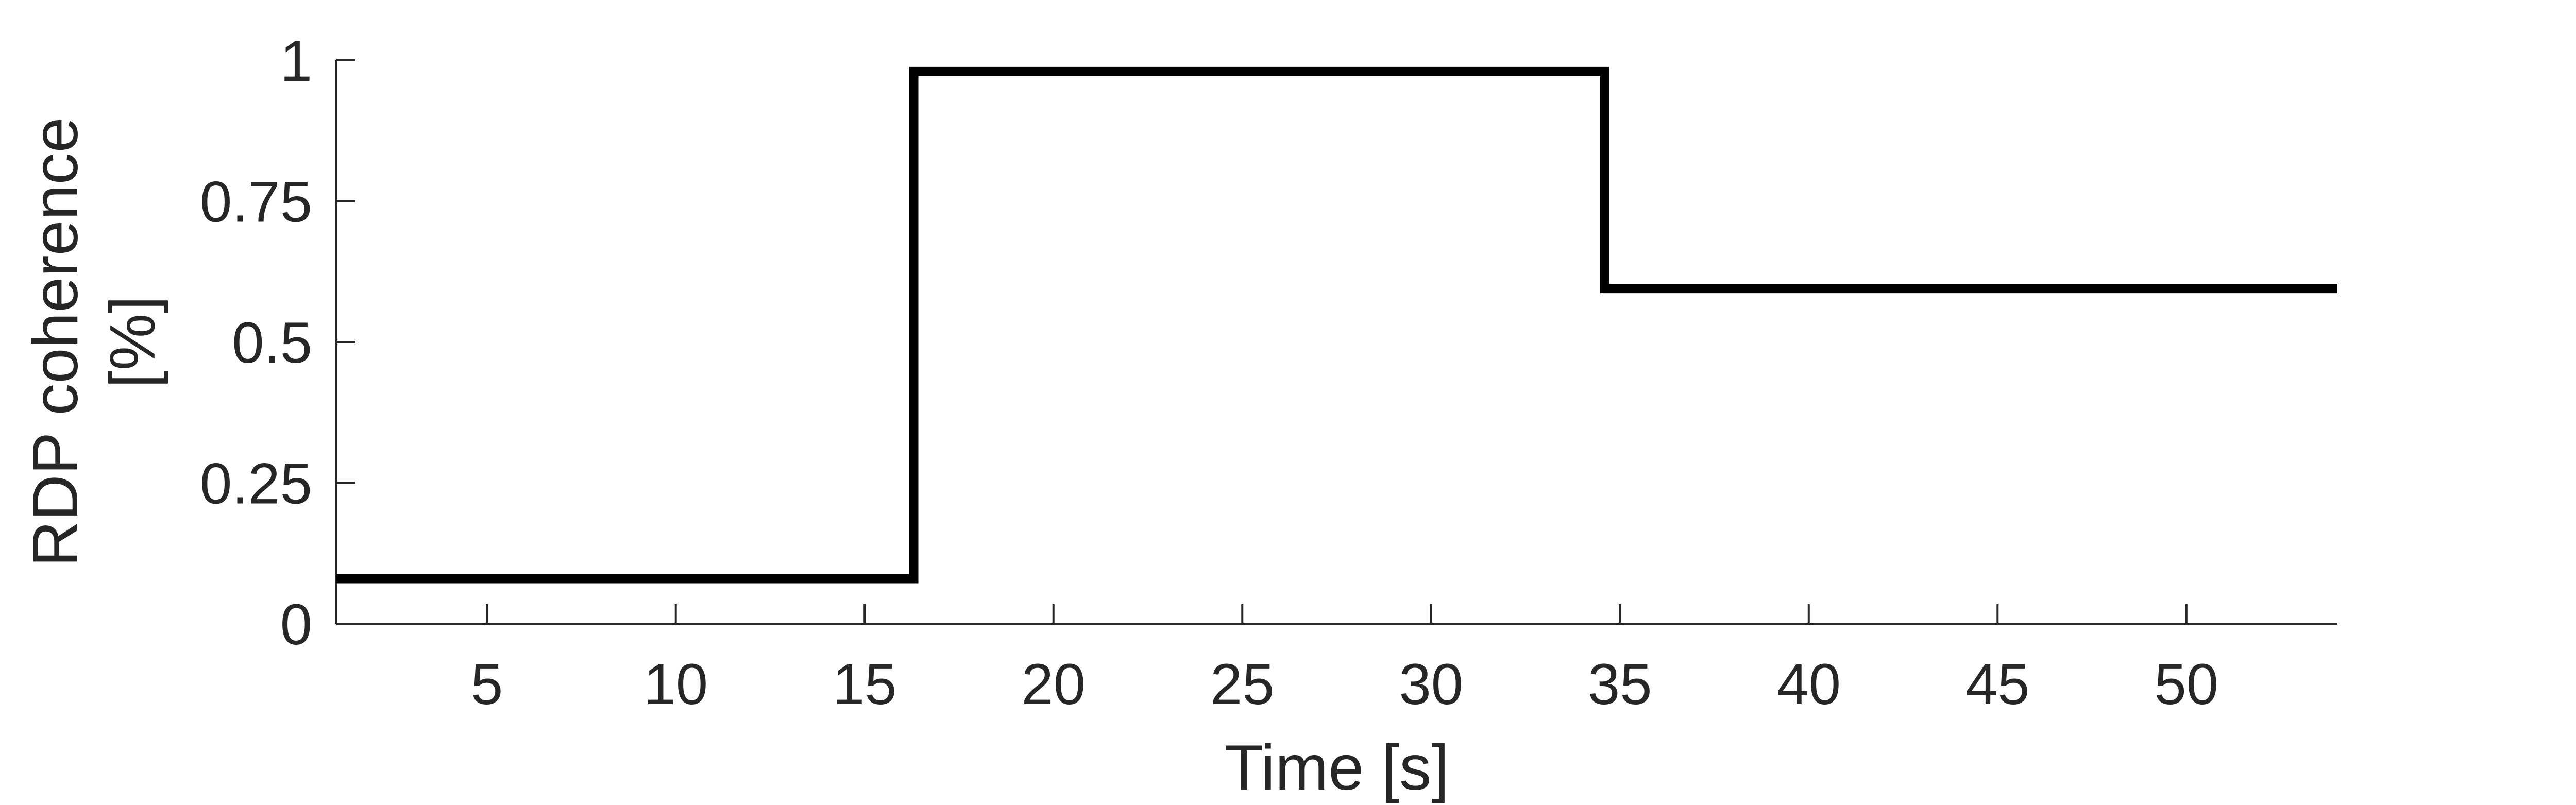 The image size is (2576, 805). What do you see at coordinates (1337, 767) in the screenshot?
I see `x-axis-title: Time [s]` at bounding box center [1337, 767].